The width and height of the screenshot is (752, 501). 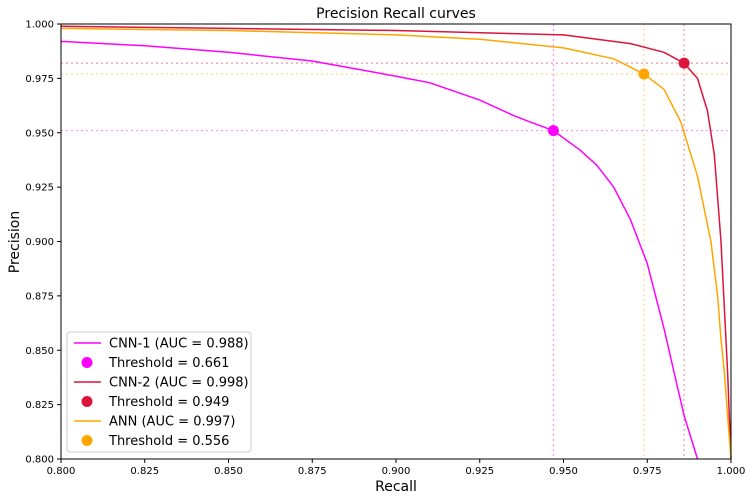 What do you see at coordinates (172, 422) in the screenshot?
I see `legend-label-series-2: ANN (AUC = 0.997)` at bounding box center [172, 422].